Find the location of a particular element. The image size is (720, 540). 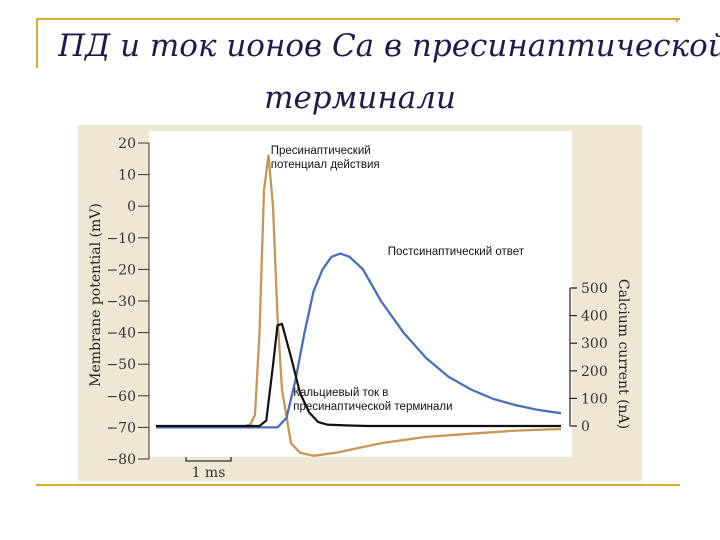

left-tick-label: −70 is located at coordinates (121, 428).